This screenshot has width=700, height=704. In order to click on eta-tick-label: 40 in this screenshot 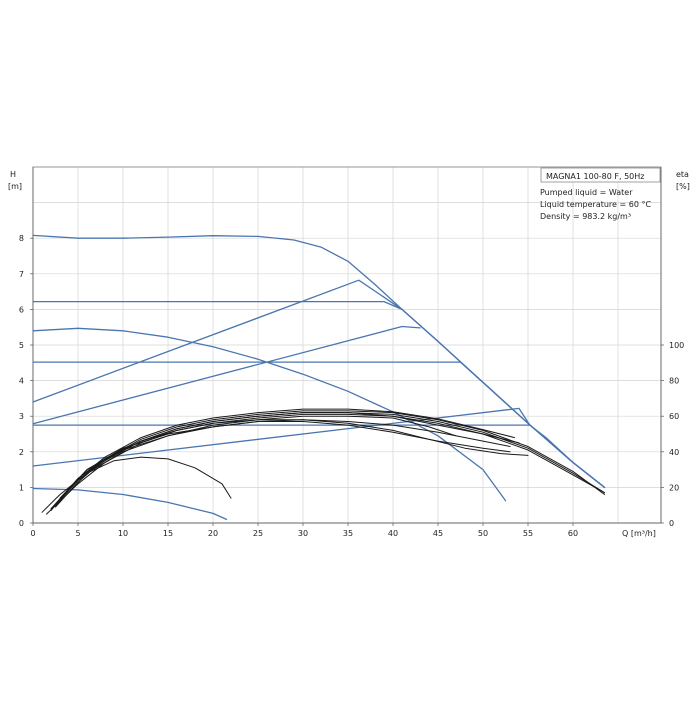, I will do `click(674, 452)`.